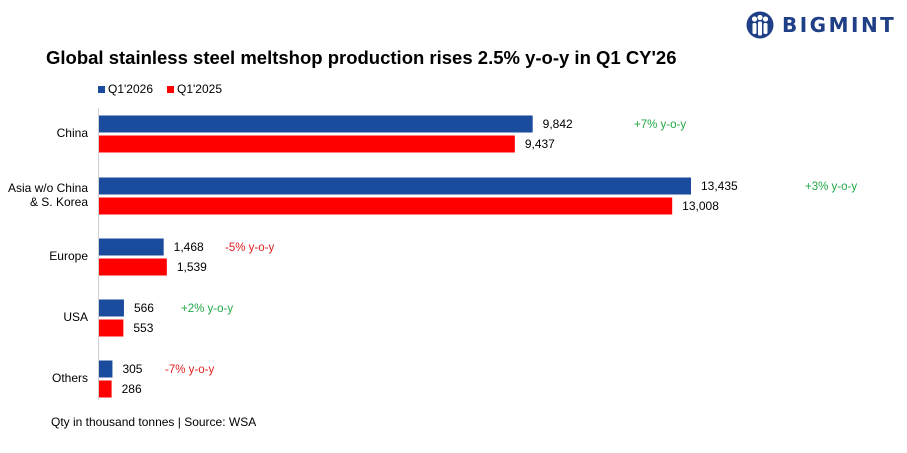 This screenshot has width=907, height=453. What do you see at coordinates (660, 125) in the screenshot?
I see `yoy-annotation: +7% y-o-y` at bounding box center [660, 125].